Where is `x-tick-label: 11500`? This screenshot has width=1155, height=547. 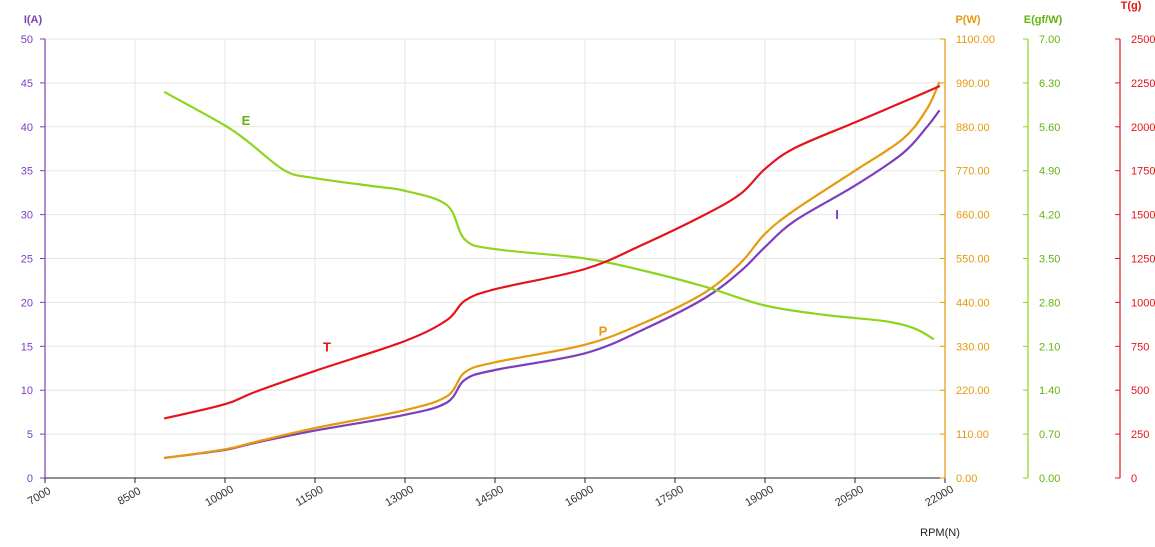 x-tick-label: 11500 is located at coordinates (310, 496).